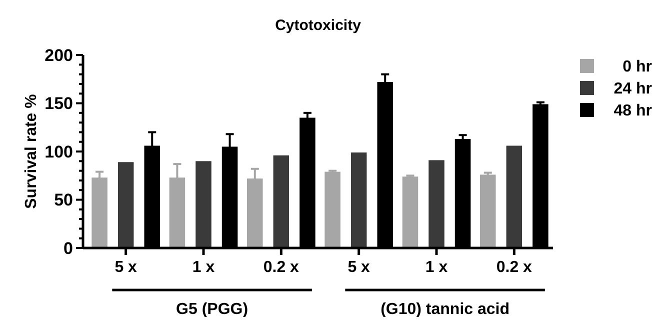 This screenshot has width=661, height=325. I want to click on y-tick-label: 0, so click(68, 248).